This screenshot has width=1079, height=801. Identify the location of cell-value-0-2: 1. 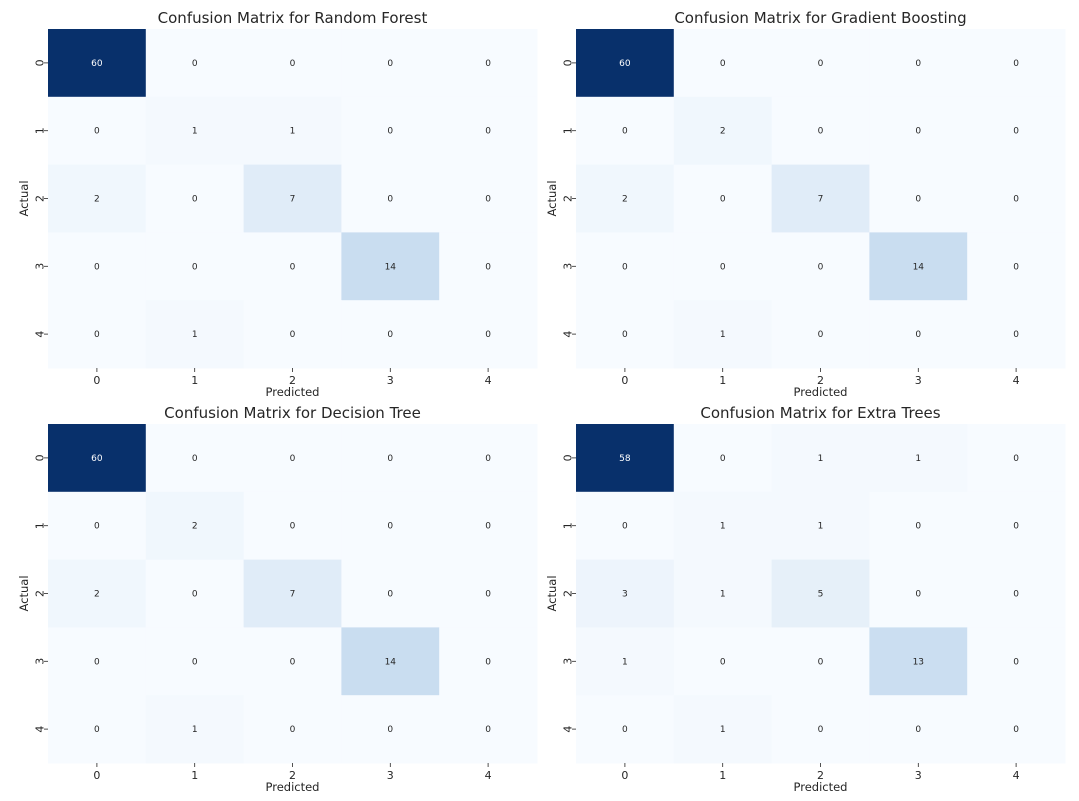
(821, 459).